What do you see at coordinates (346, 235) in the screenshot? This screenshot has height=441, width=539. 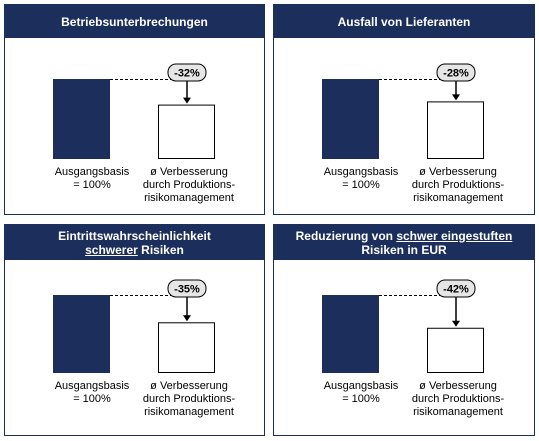 I see `panel-title-prefix: Reduzierung von` at bounding box center [346, 235].